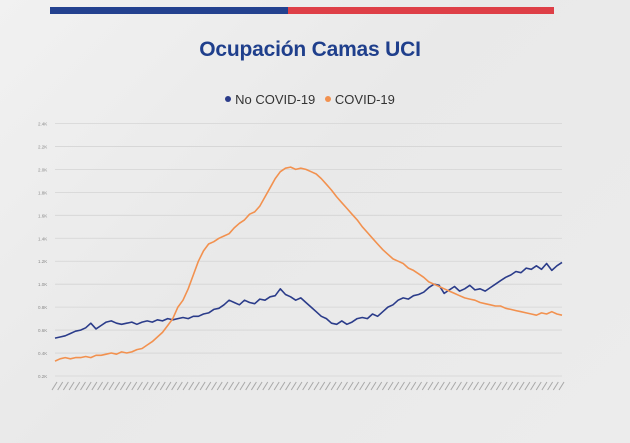 This screenshot has height=443, width=630. What do you see at coordinates (421, 10) in the screenshot?
I see `accent-bar-red` at bounding box center [421, 10].